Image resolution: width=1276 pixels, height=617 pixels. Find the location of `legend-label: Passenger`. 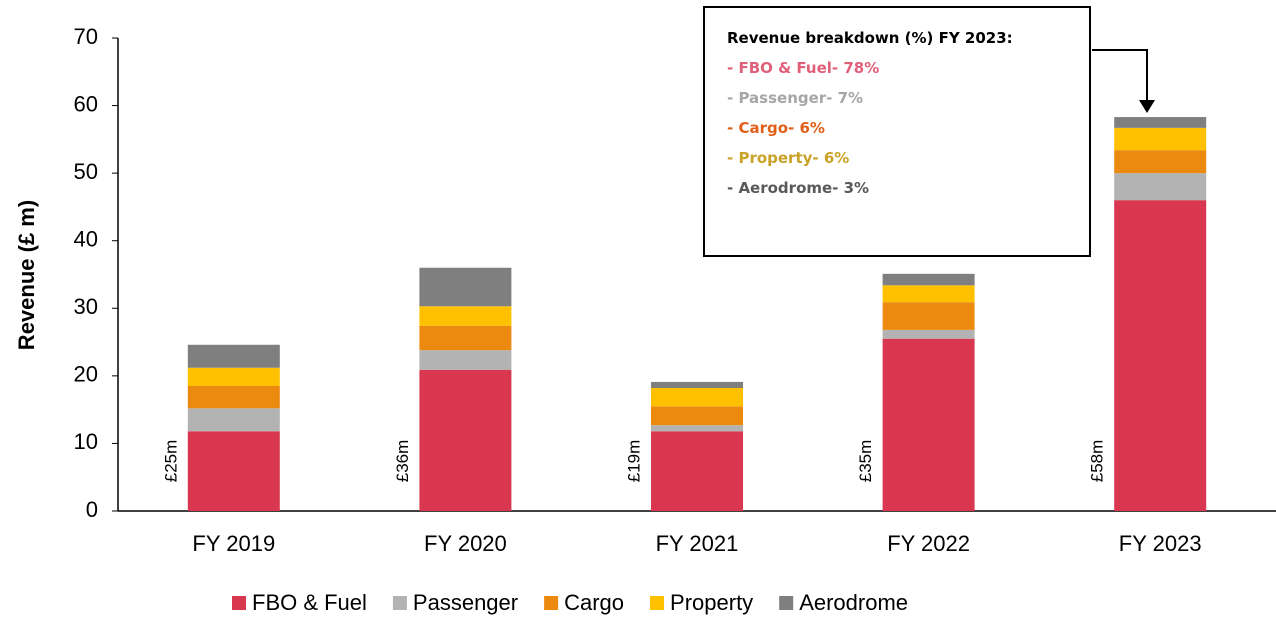

legend-label: Passenger is located at coordinates (465, 602).